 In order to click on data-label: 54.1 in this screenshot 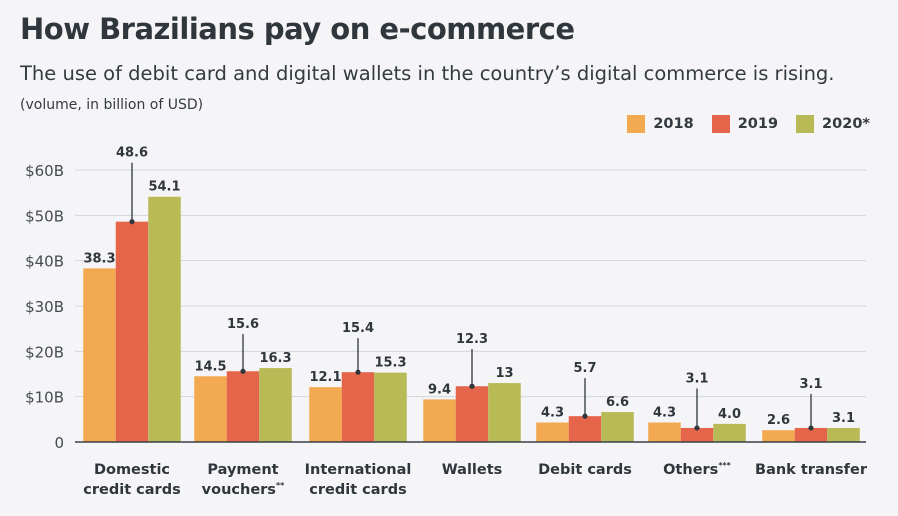, I will do `click(164, 187)`.